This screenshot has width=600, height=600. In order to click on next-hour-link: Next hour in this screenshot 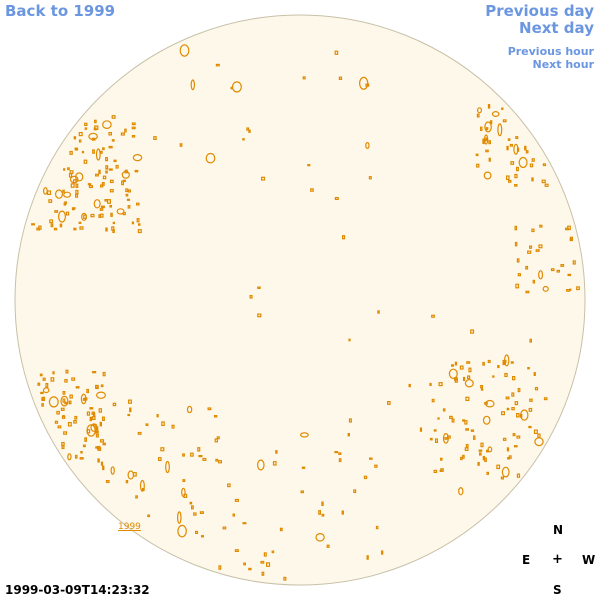, I will do `click(563, 64)`.